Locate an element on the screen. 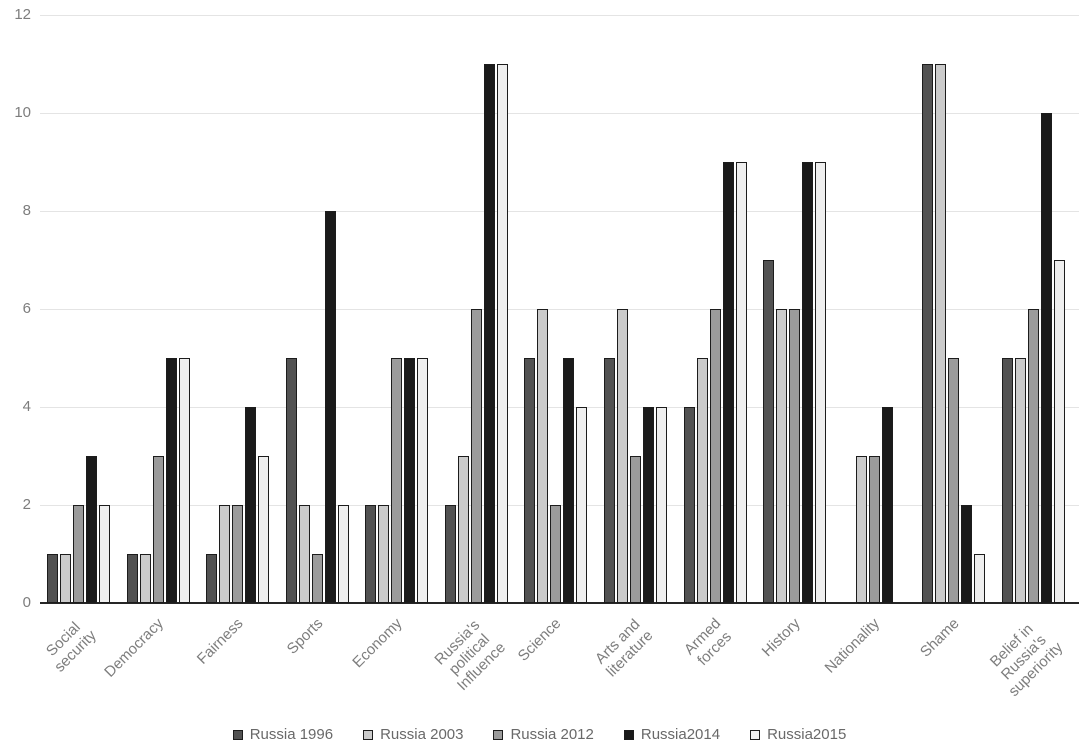 This screenshot has height=750, width=1079. category-label: Science is located at coordinates (540, 640).